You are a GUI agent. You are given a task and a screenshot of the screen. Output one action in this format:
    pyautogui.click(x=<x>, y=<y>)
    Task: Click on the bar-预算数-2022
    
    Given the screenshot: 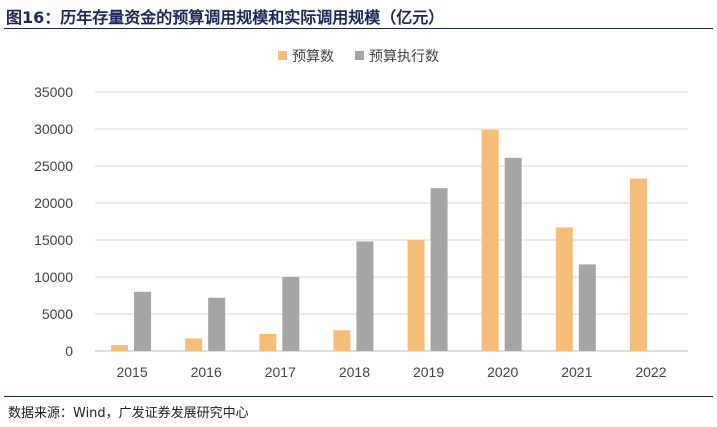 What is the action you would take?
    pyautogui.click(x=638, y=264)
    